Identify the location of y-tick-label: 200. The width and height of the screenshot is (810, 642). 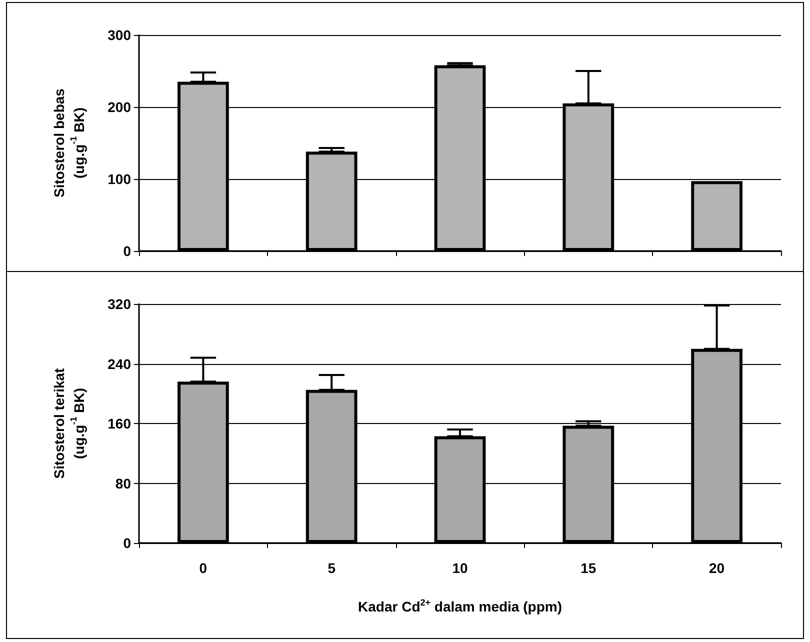
(120, 107).